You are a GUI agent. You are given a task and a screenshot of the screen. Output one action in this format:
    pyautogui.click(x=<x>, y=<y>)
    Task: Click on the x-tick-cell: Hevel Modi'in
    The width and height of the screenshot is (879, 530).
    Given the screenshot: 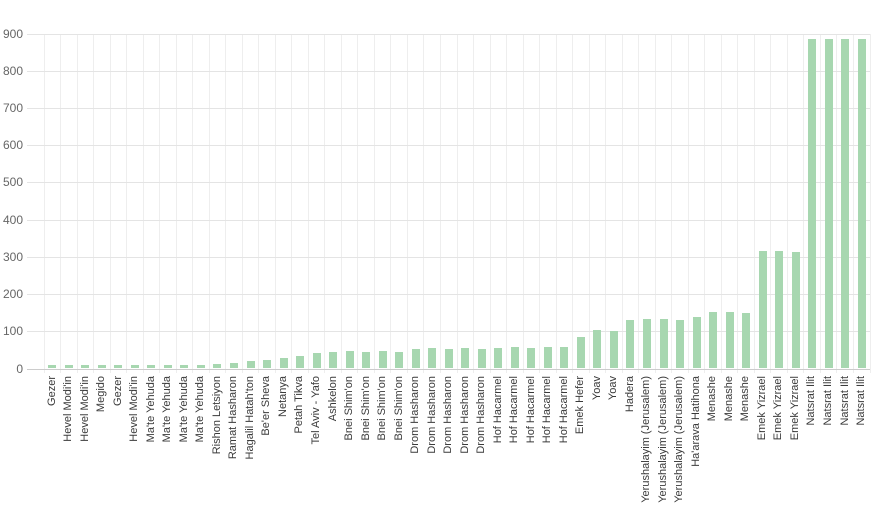 What is the action you would take?
    pyautogui.click(x=85, y=453)
    